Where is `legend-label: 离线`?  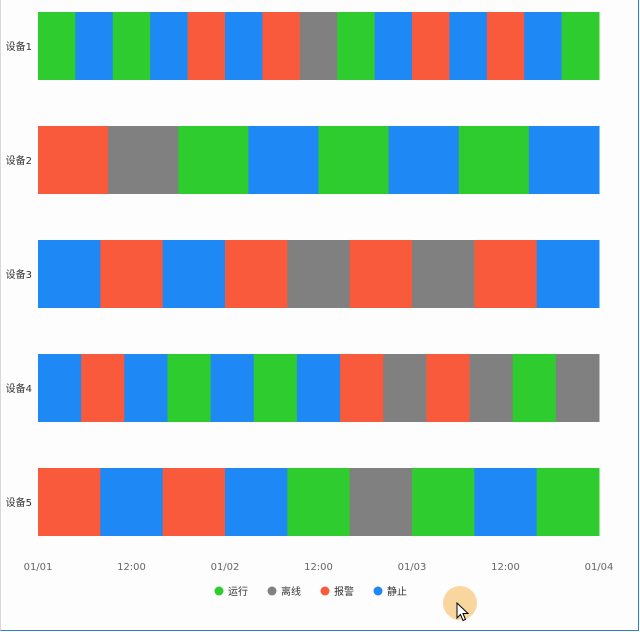 legend-label: 离线 is located at coordinates (291, 591).